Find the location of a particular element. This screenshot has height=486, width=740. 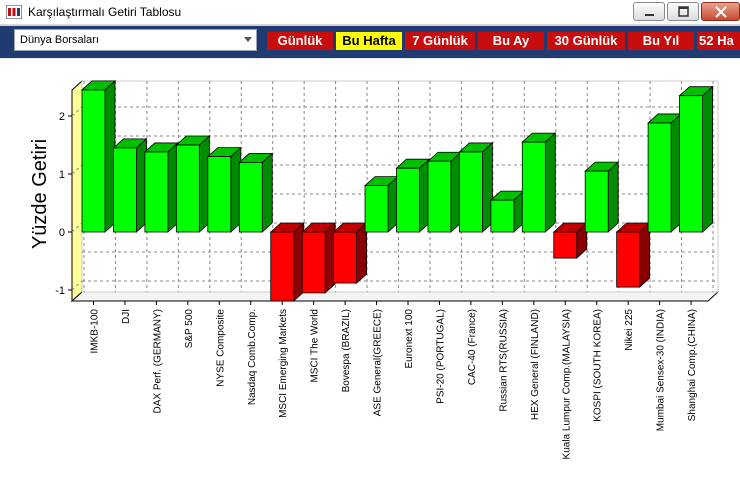

tab-bu-ay: Bu Ay is located at coordinates (511, 41).